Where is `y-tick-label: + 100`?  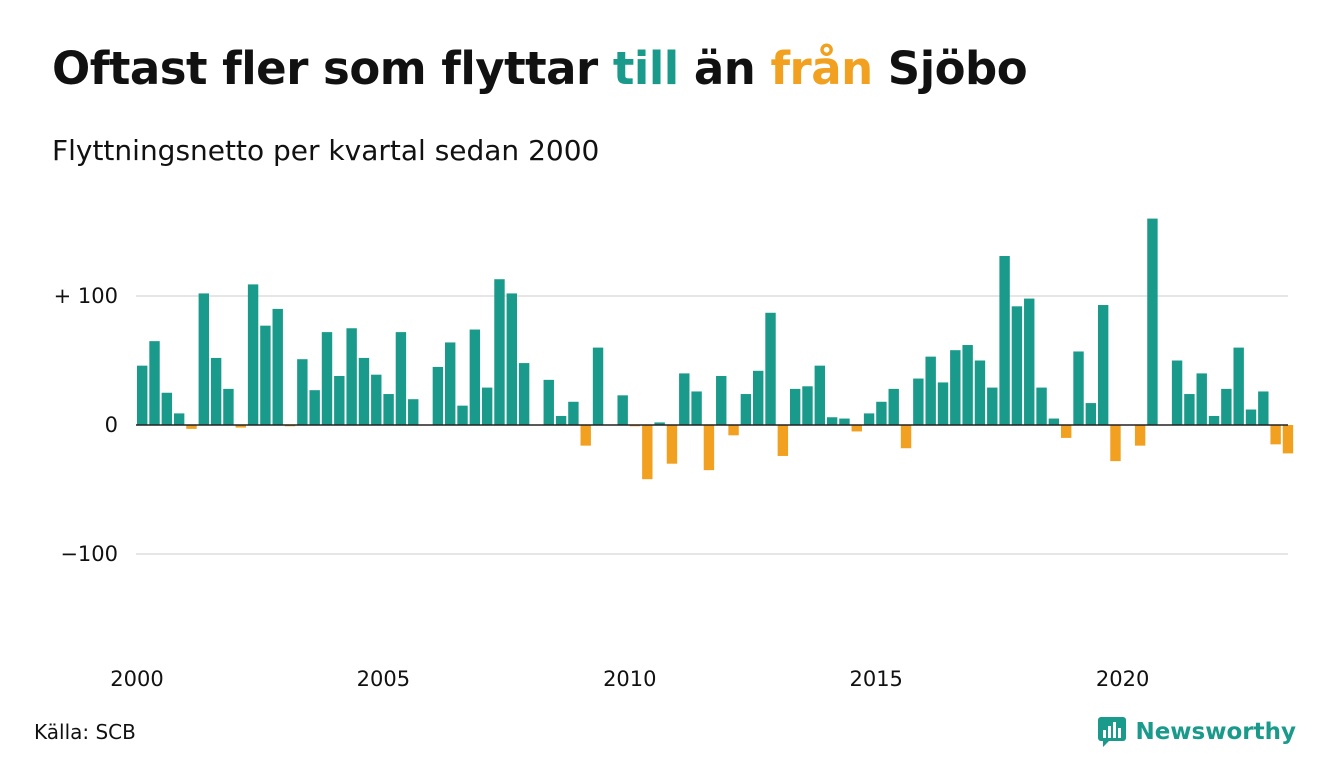 y-tick-label: + 100 is located at coordinates (86, 296).